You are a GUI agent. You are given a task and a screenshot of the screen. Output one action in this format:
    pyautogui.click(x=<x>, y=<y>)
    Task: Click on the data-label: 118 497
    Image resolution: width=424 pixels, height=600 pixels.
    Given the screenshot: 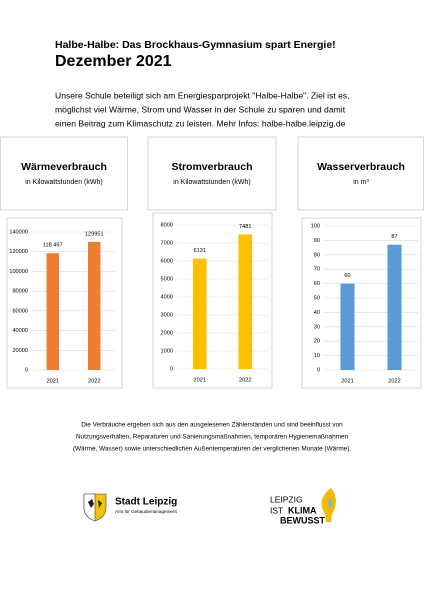 What is the action you would take?
    pyautogui.click(x=53, y=246)
    